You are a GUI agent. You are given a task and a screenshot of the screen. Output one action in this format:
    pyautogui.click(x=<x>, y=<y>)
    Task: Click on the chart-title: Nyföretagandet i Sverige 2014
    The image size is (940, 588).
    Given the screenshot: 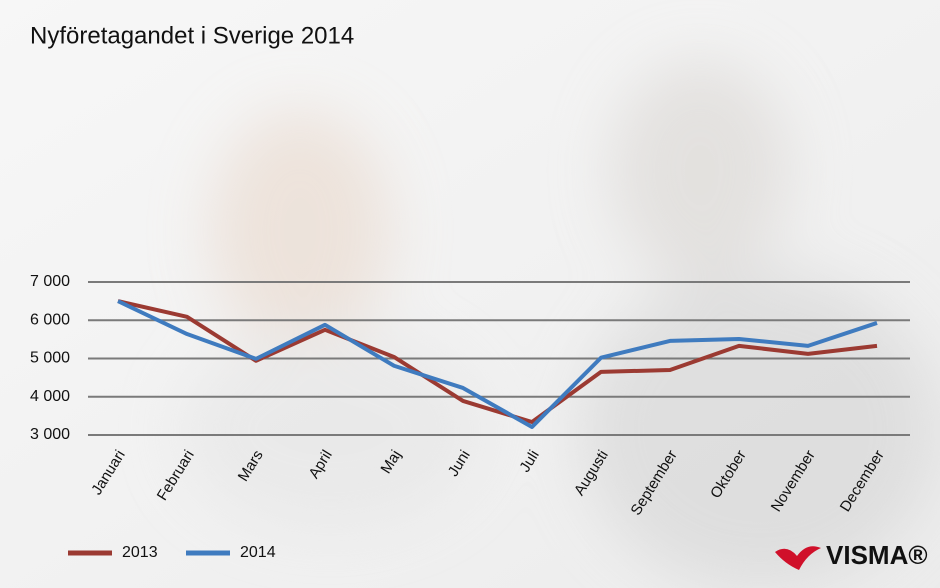 What is the action you would take?
    pyautogui.click(x=192, y=35)
    